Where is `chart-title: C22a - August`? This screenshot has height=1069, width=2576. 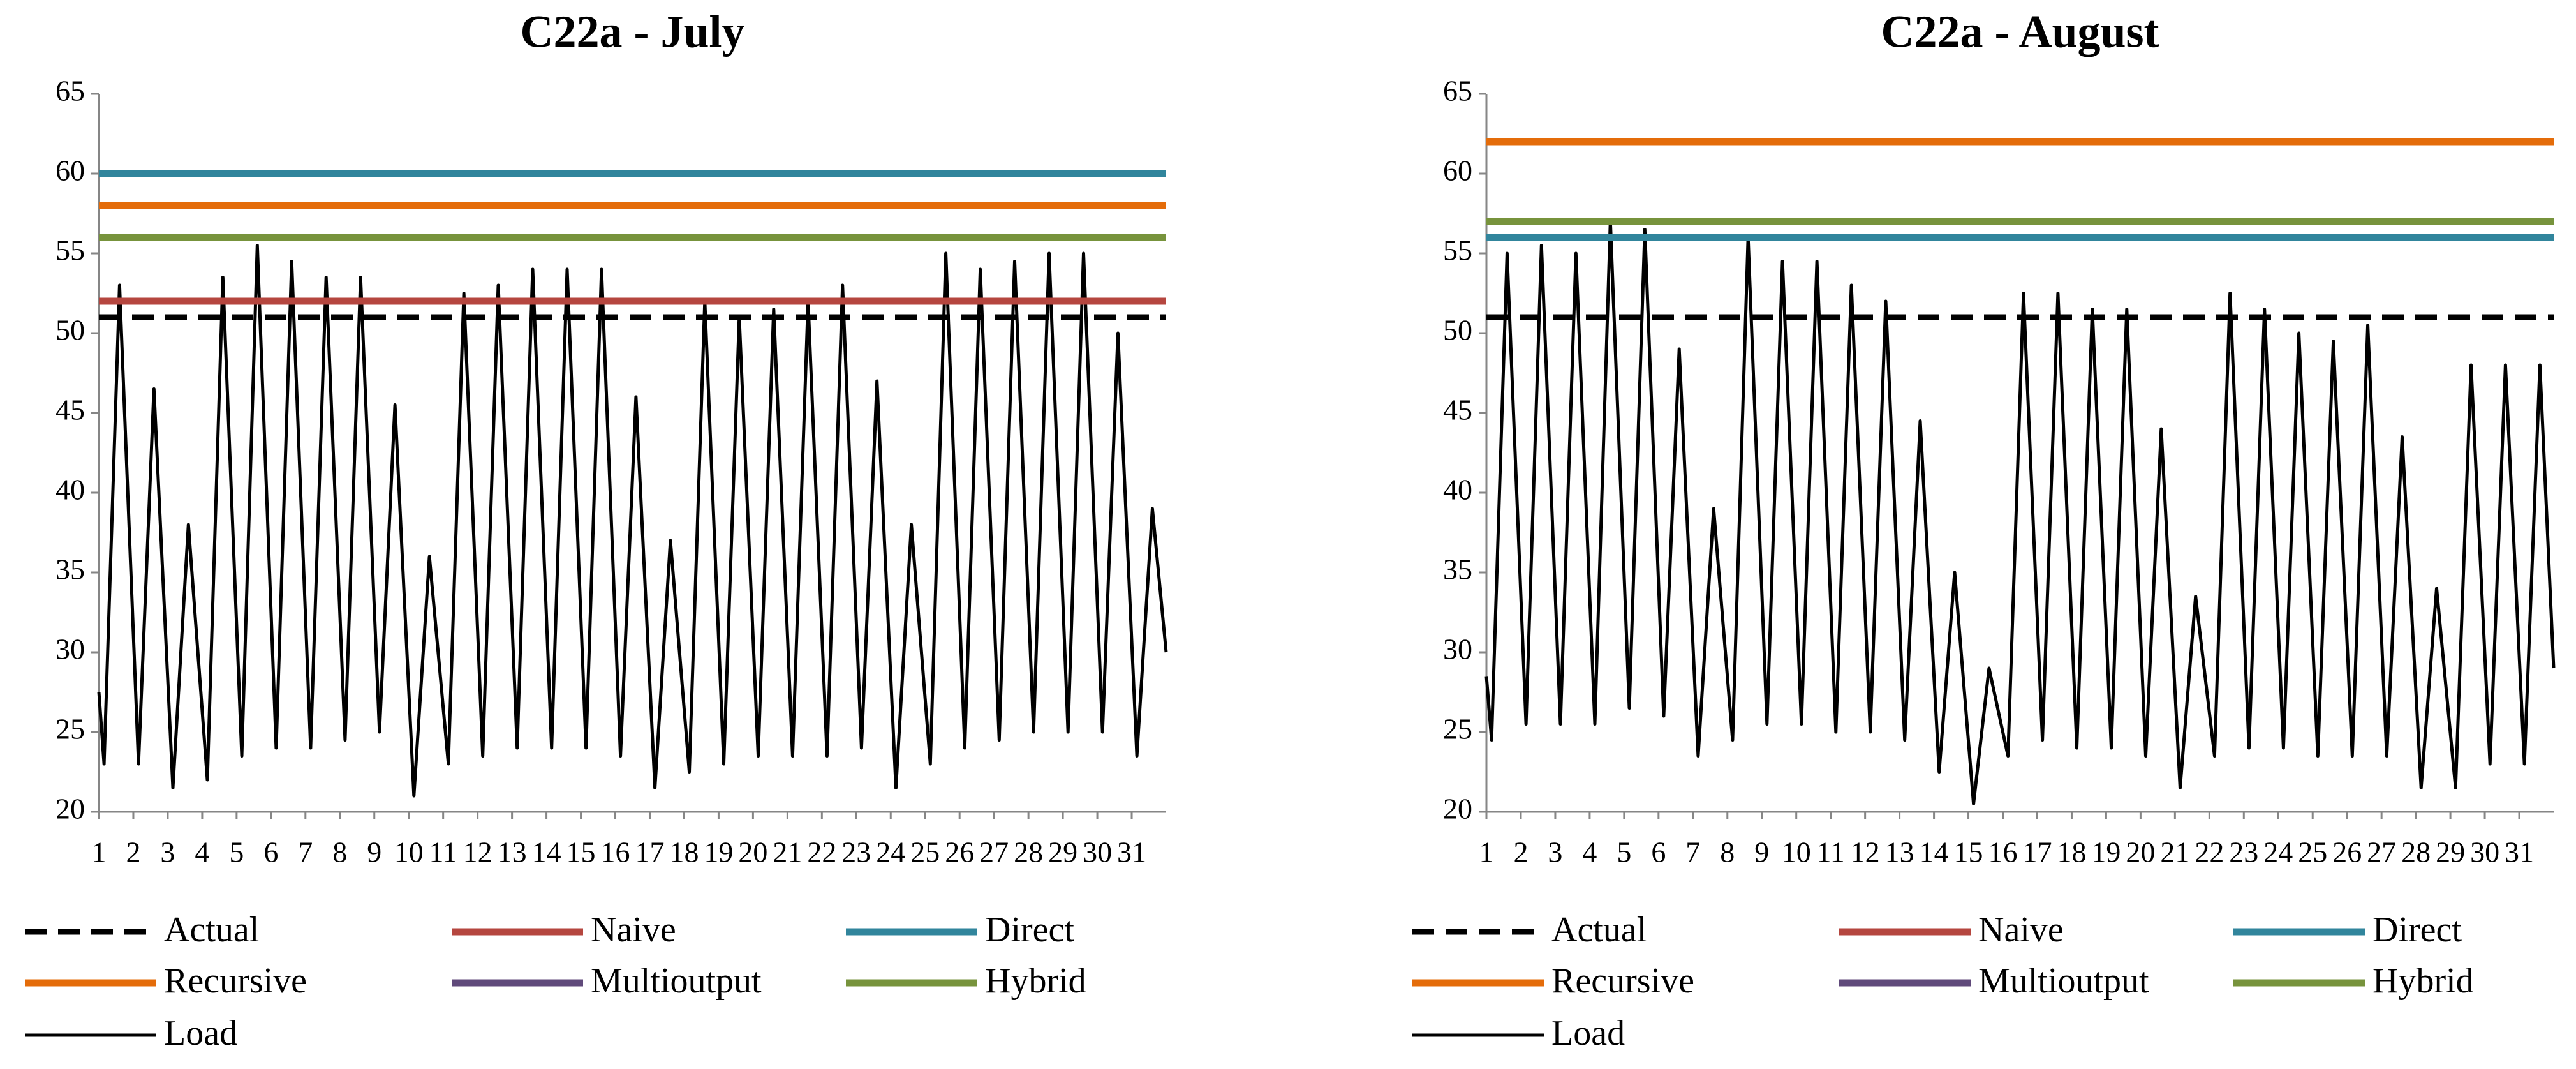
chart-title: C22a - August is located at coordinates (2020, 31).